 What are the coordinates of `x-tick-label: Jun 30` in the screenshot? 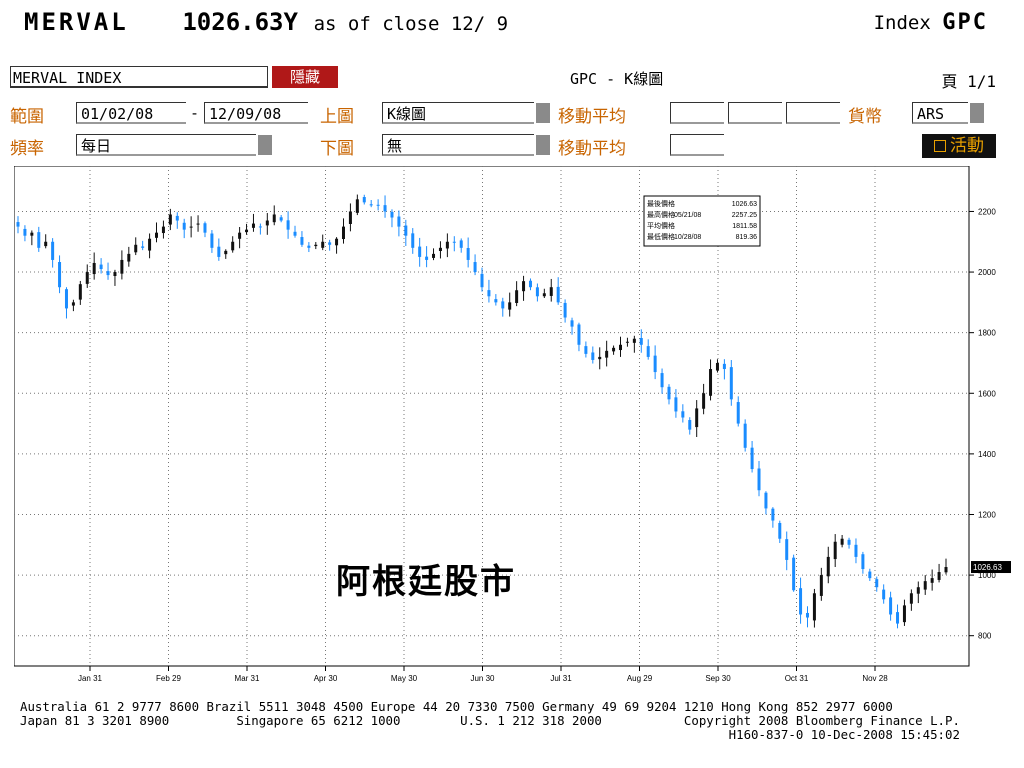 It's located at (482, 678).